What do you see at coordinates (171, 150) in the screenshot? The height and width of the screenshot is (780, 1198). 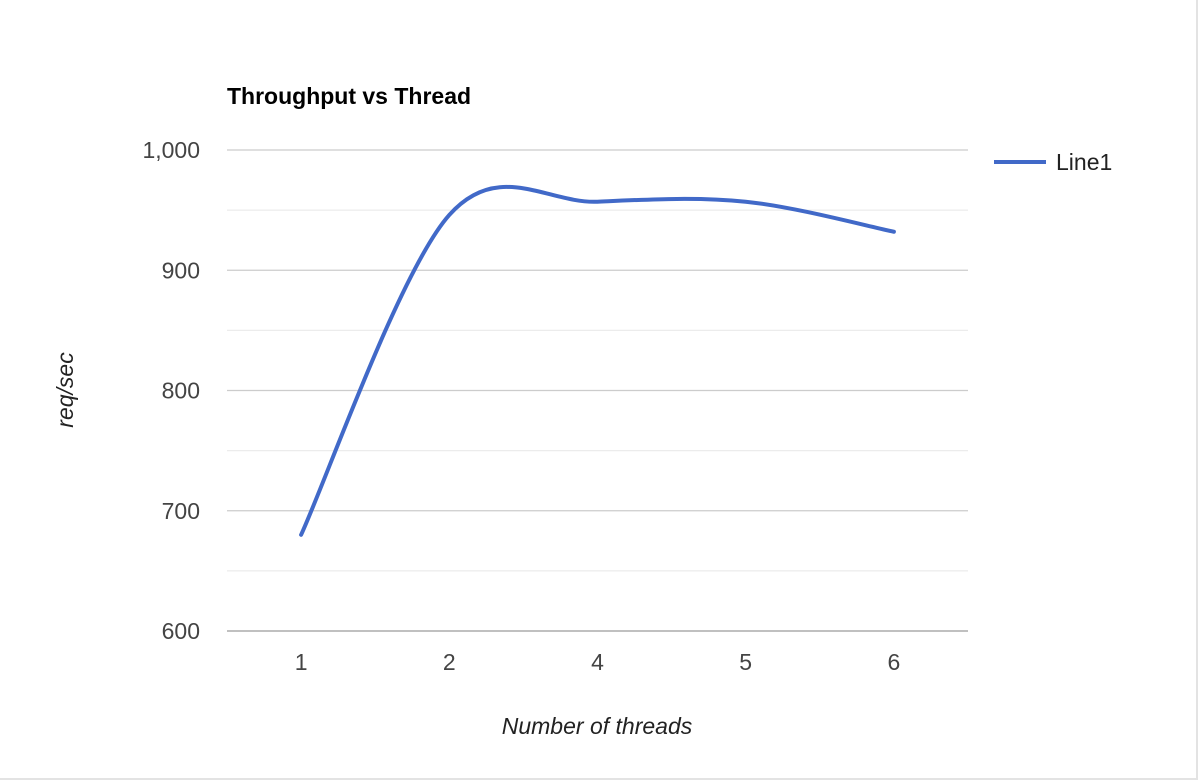 I see `y-tick-label: 1,000` at bounding box center [171, 150].